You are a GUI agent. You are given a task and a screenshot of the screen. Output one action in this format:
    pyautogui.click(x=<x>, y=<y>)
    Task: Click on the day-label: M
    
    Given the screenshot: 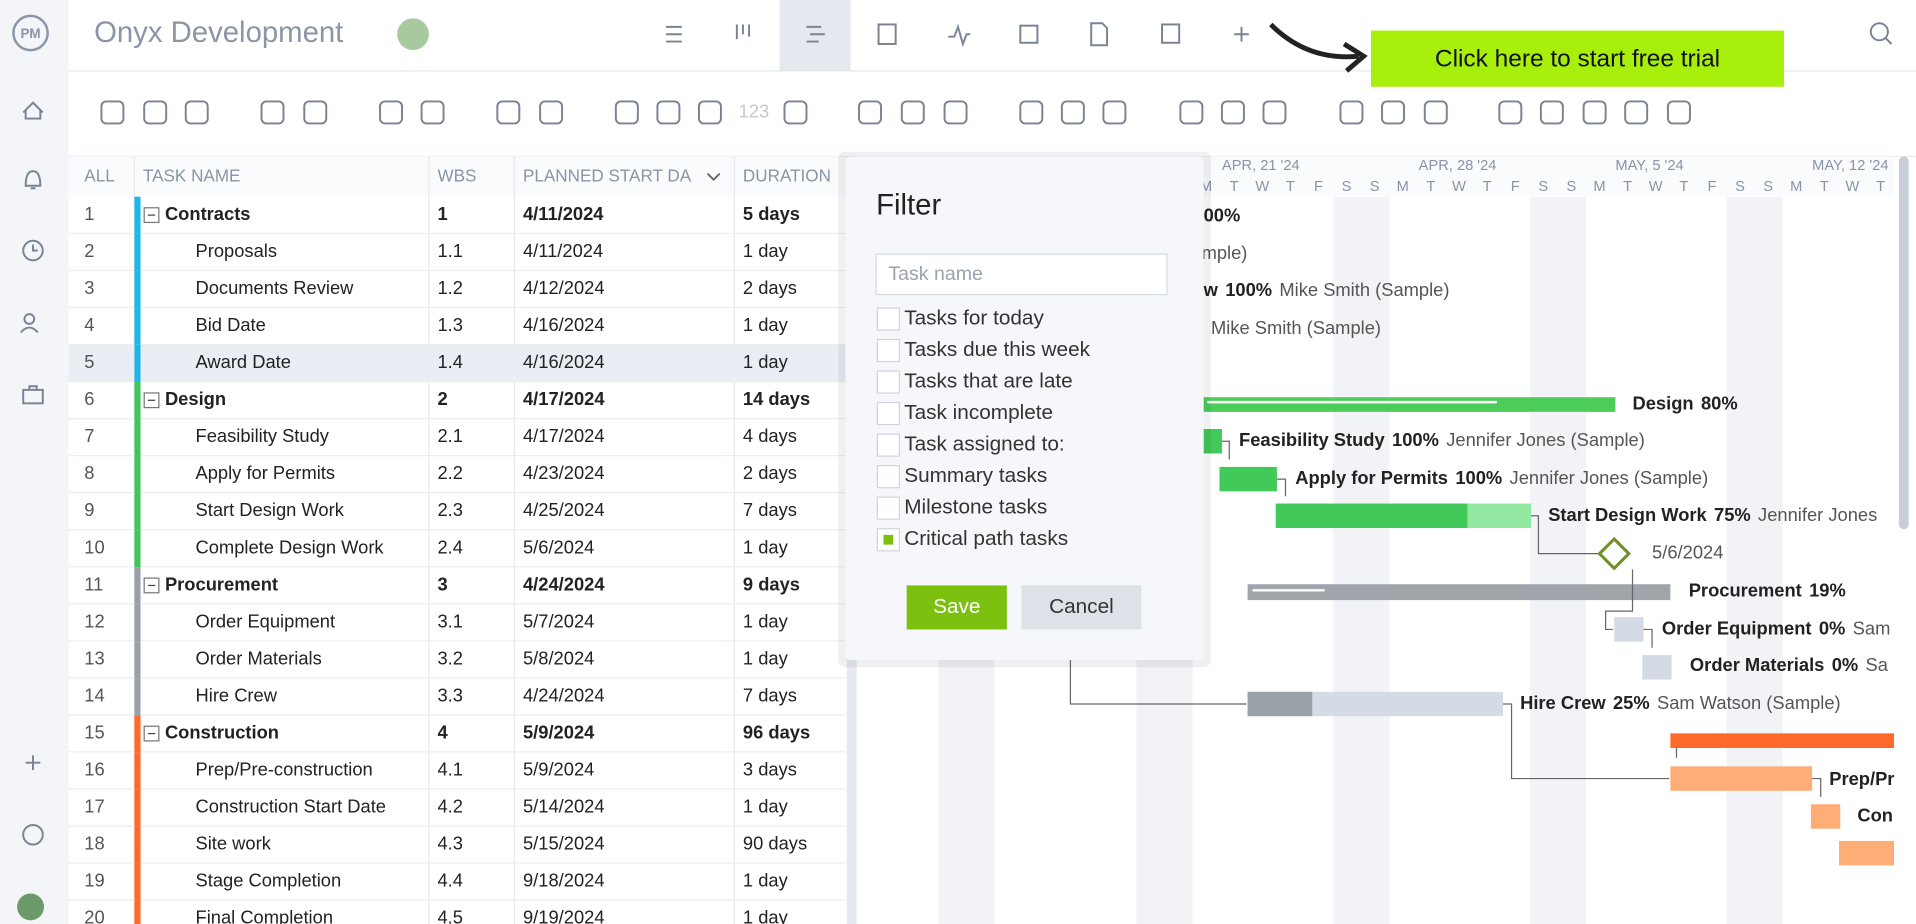 What is the action you would take?
    pyautogui.click(x=1403, y=187)
    